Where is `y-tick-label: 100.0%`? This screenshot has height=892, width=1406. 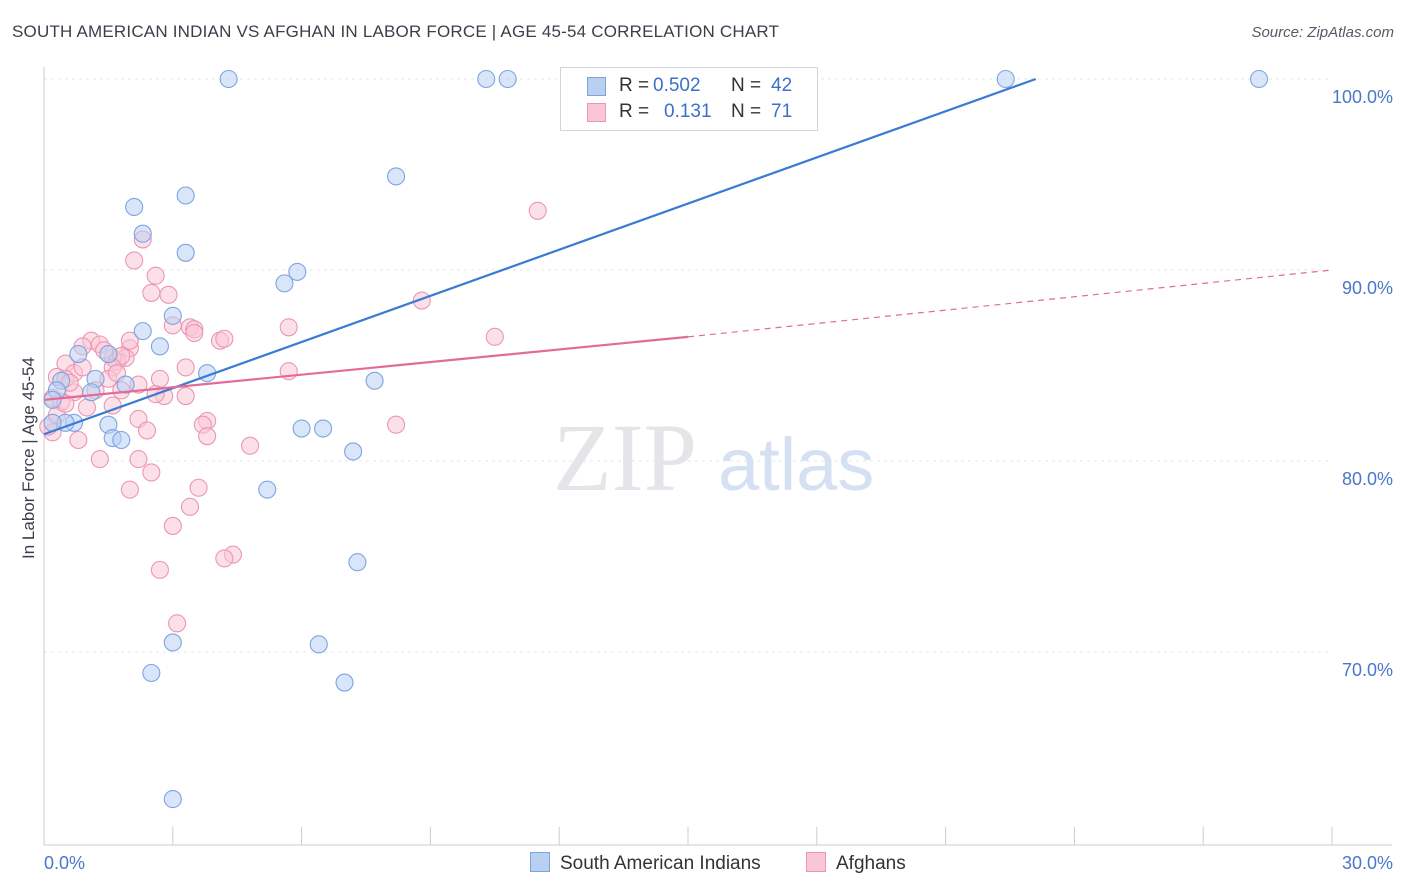
y-tick-label: 100.0% is located at coordinates (1362, 97).